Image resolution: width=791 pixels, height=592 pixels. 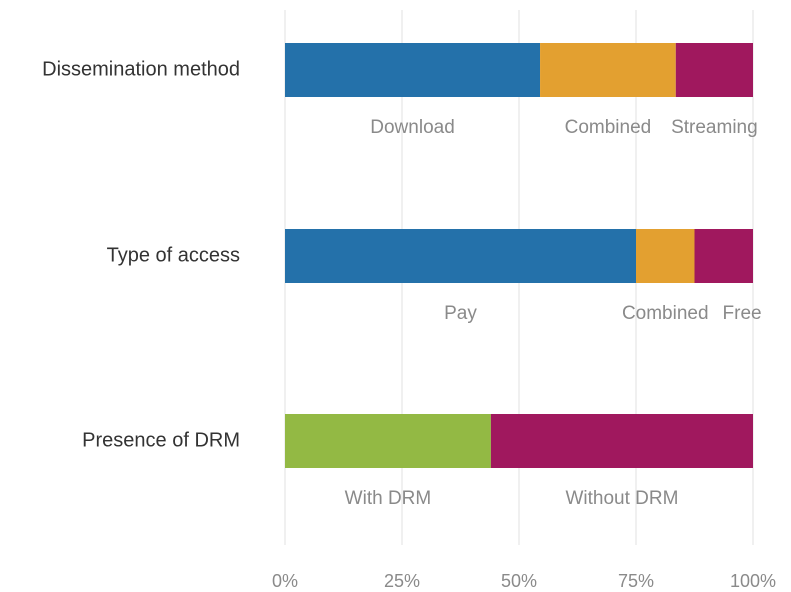 What do you see at coordinates (519, 581) in the screenshot?
I see `x-tick-label: 50%` at bounding box center [519, 581].